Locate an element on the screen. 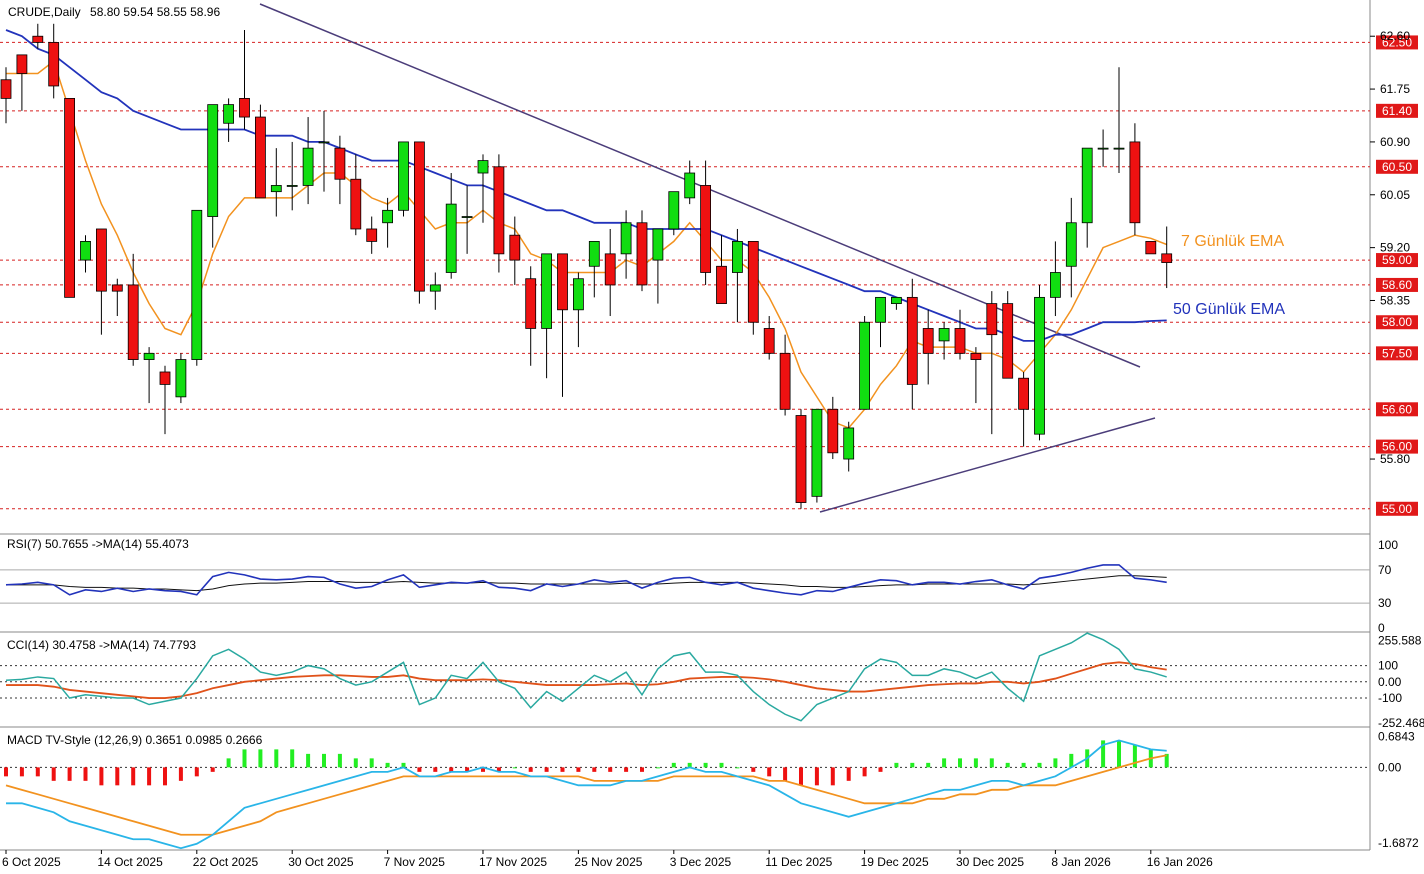 This screenshot has width=1424, height=874. rsi-panel: 70 30 100 0 is located at coordinates (699, 586).